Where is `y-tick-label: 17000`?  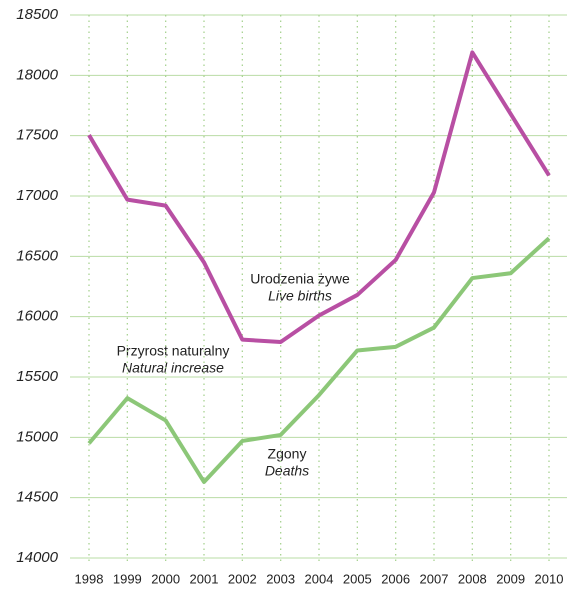 y-tick-label: 17000 is located at coordinates (37, 195).